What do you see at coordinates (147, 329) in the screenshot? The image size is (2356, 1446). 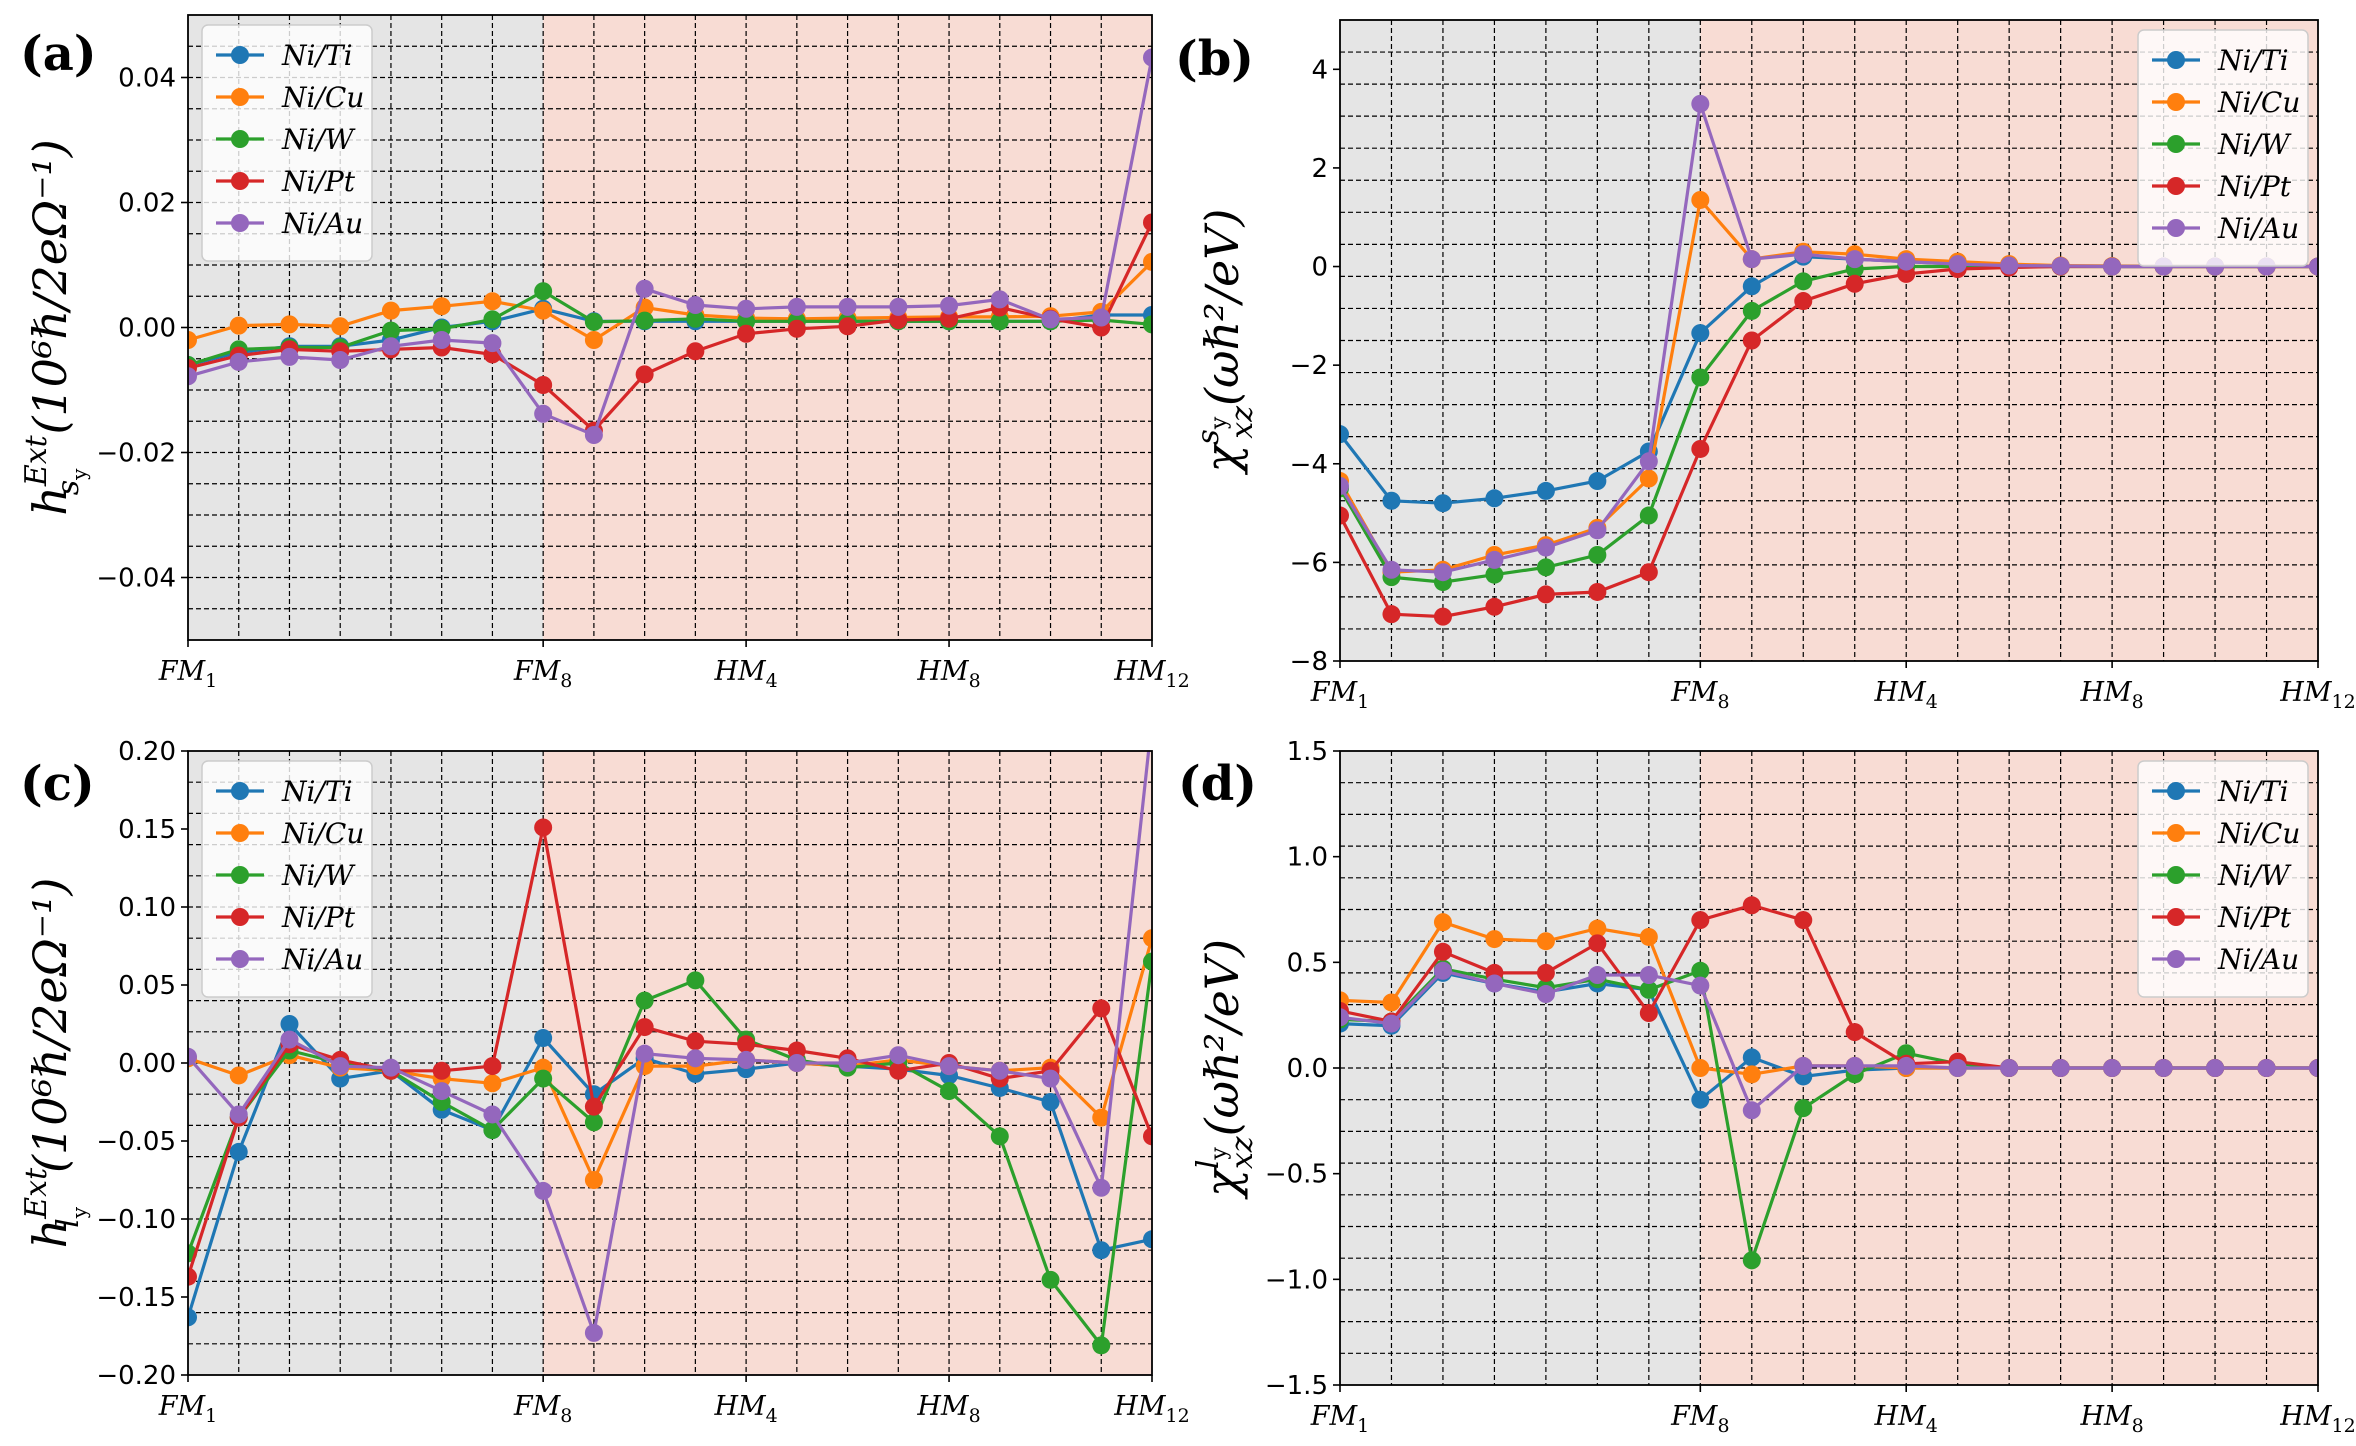 I see `y-tick-label: 0.00` at bounding box center [147, 329].